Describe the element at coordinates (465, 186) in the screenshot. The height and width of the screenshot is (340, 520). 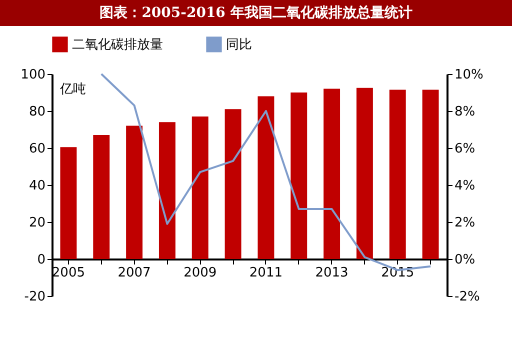
I see `y2-tick-label: 4%` at that location.